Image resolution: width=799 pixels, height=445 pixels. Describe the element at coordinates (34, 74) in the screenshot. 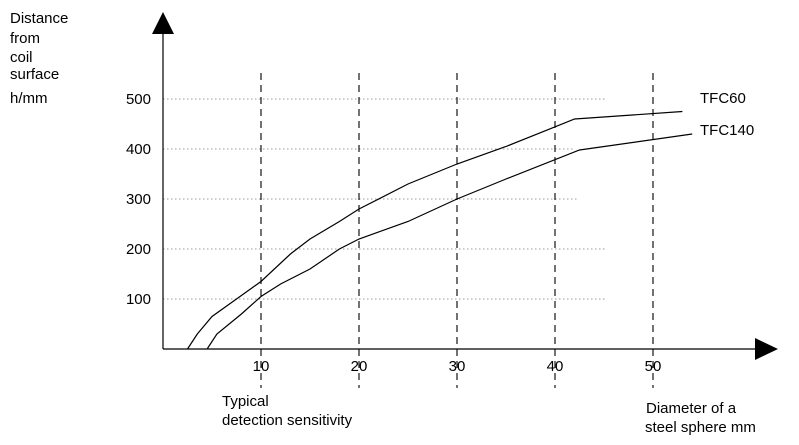

I see `y-axis-label-line-4: surface` at that location.